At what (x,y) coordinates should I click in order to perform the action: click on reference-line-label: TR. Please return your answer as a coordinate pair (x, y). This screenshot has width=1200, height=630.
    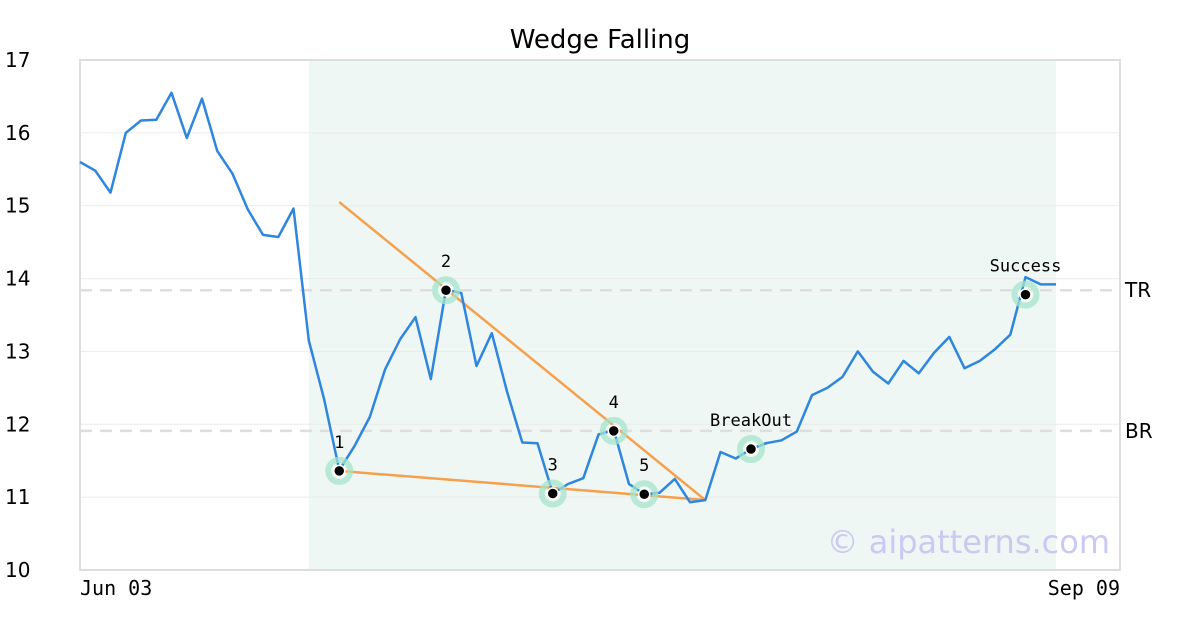
    Looking at the image, I should click on (1137, 290).